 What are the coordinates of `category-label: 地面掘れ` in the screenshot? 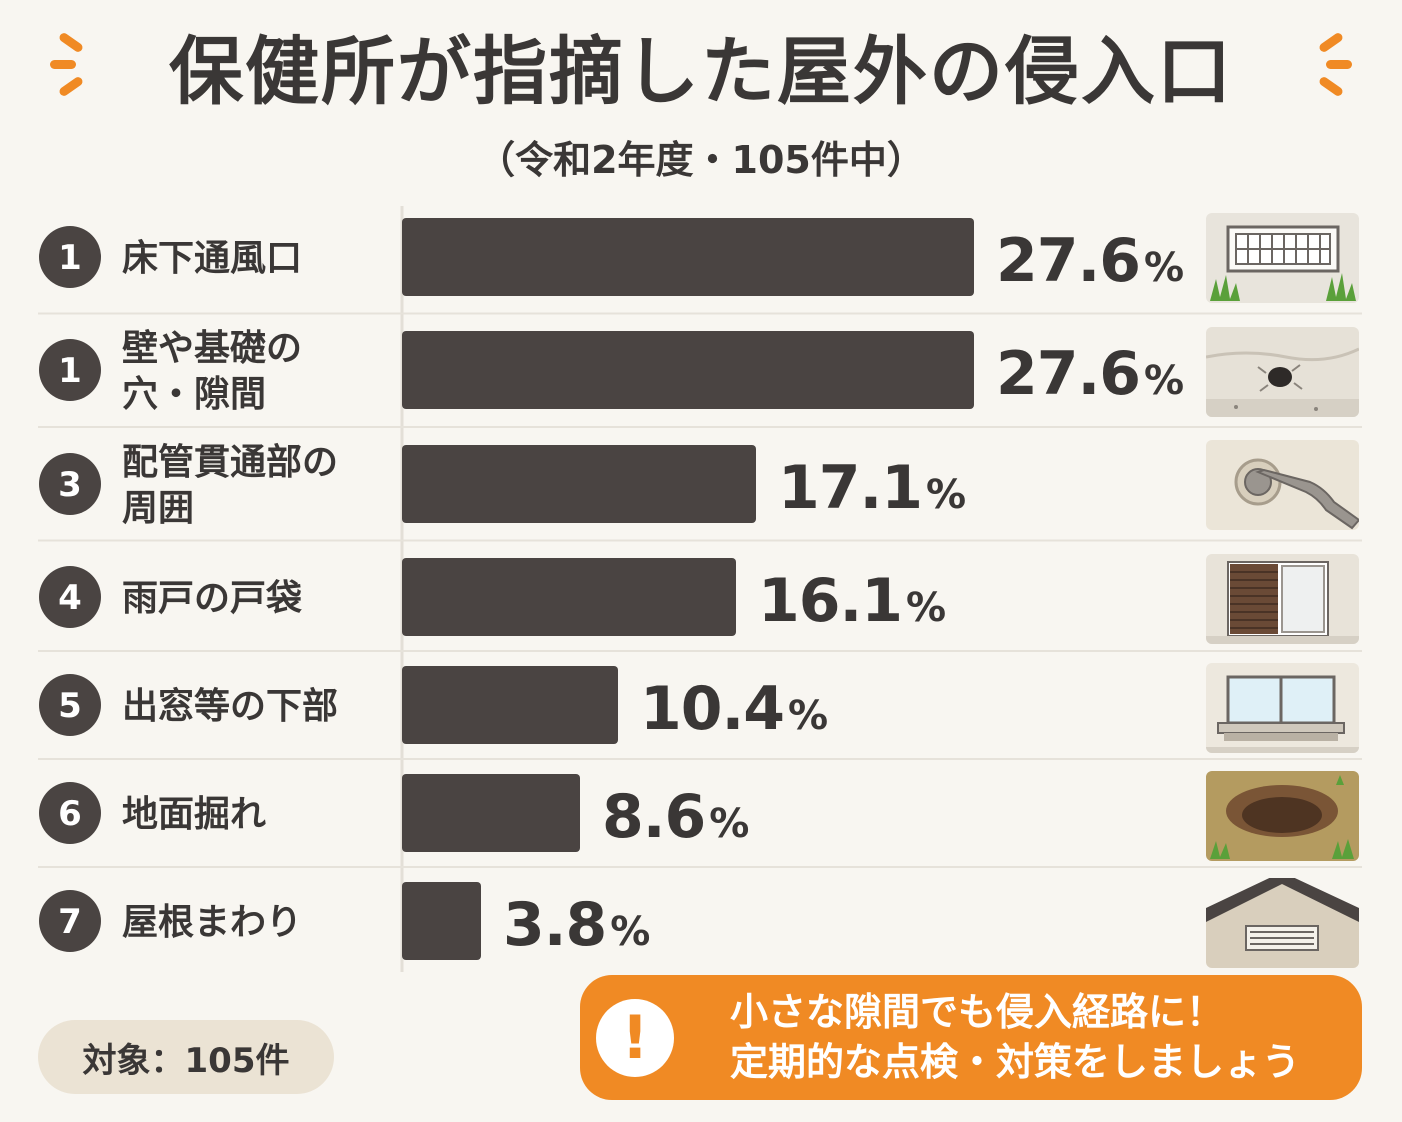 It's located at (194, 814).